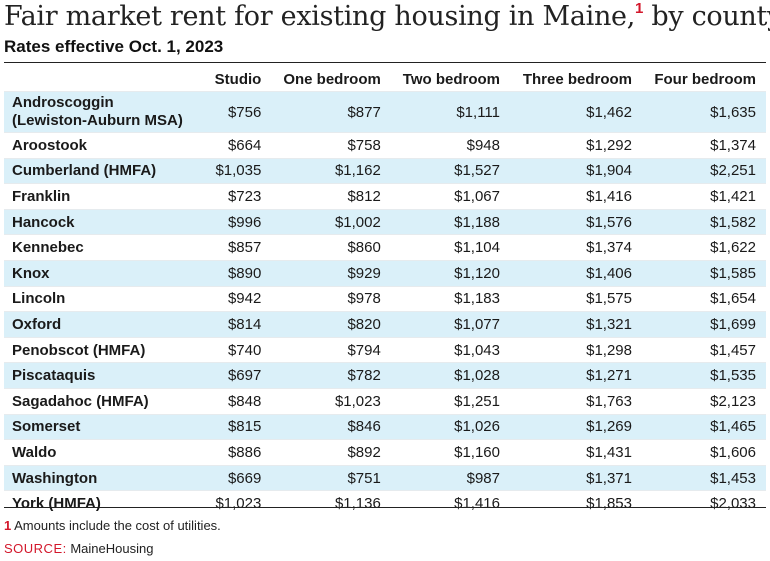  Describe the element at coordinates (704, 477) in the screenshot. I see `rent-cell-four-bedroom: $1,453` at that location.